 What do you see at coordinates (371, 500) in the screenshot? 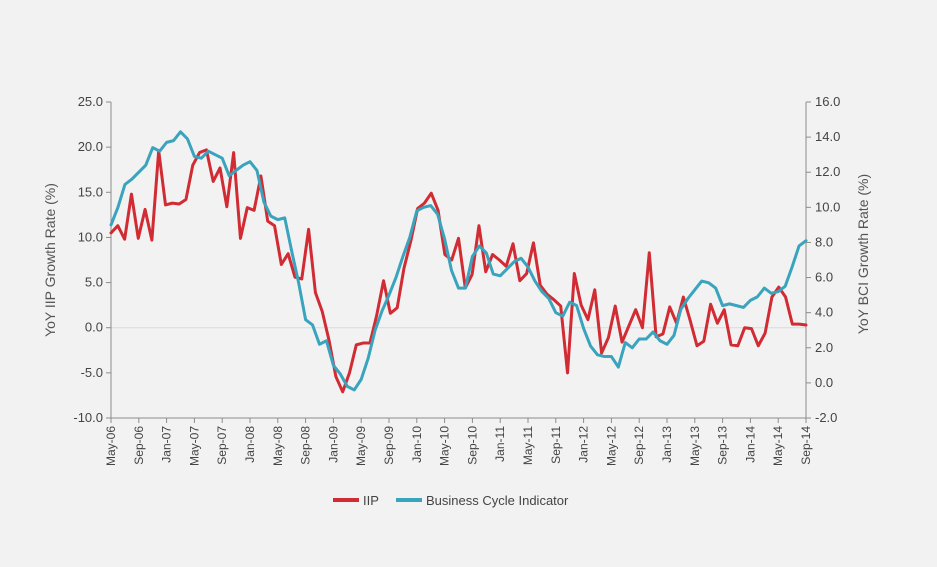
I see `legend-label: IIP` at bounding box center [371, 500].